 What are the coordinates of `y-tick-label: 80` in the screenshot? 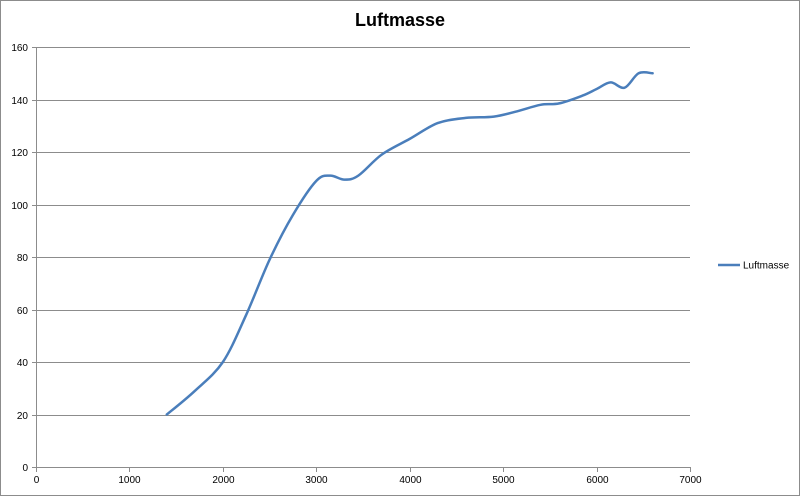 It's located at (23, 258).